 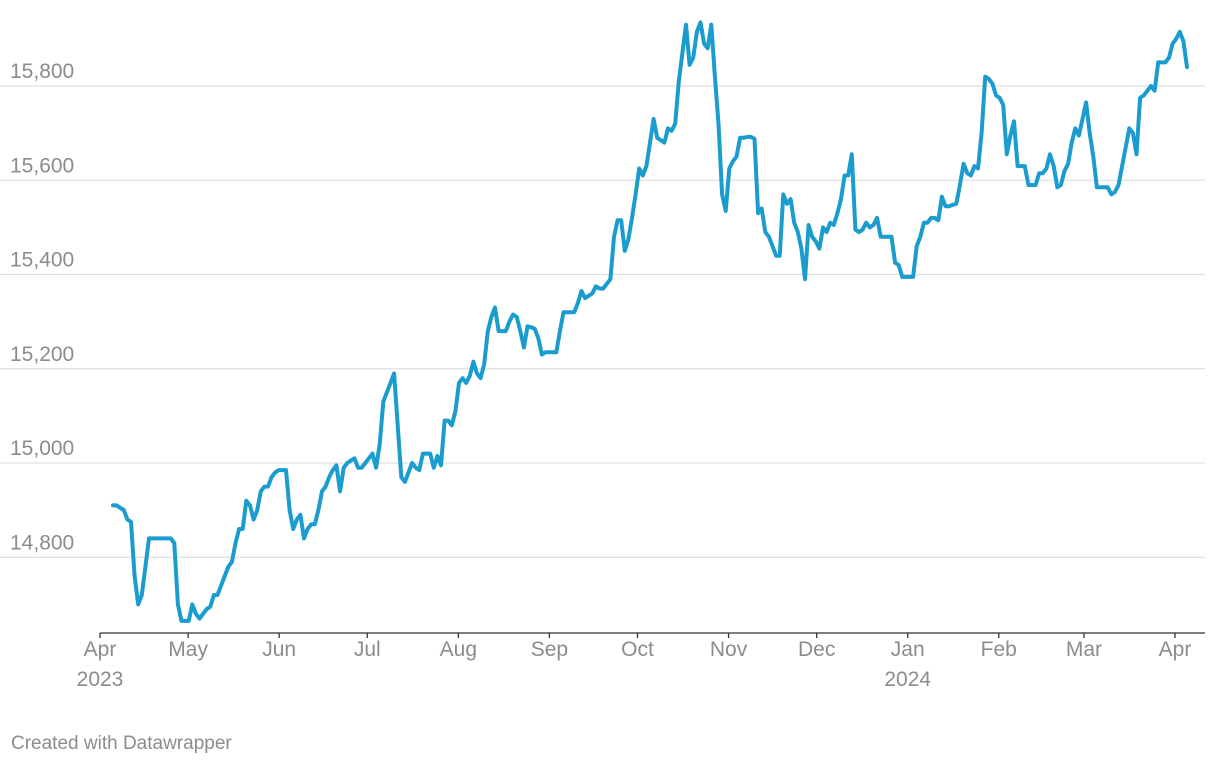 What do you see at coordinates (100, 679) in the screenshot?
I see `x-tick-year-label: 2023` at bounding box center [100, 679].